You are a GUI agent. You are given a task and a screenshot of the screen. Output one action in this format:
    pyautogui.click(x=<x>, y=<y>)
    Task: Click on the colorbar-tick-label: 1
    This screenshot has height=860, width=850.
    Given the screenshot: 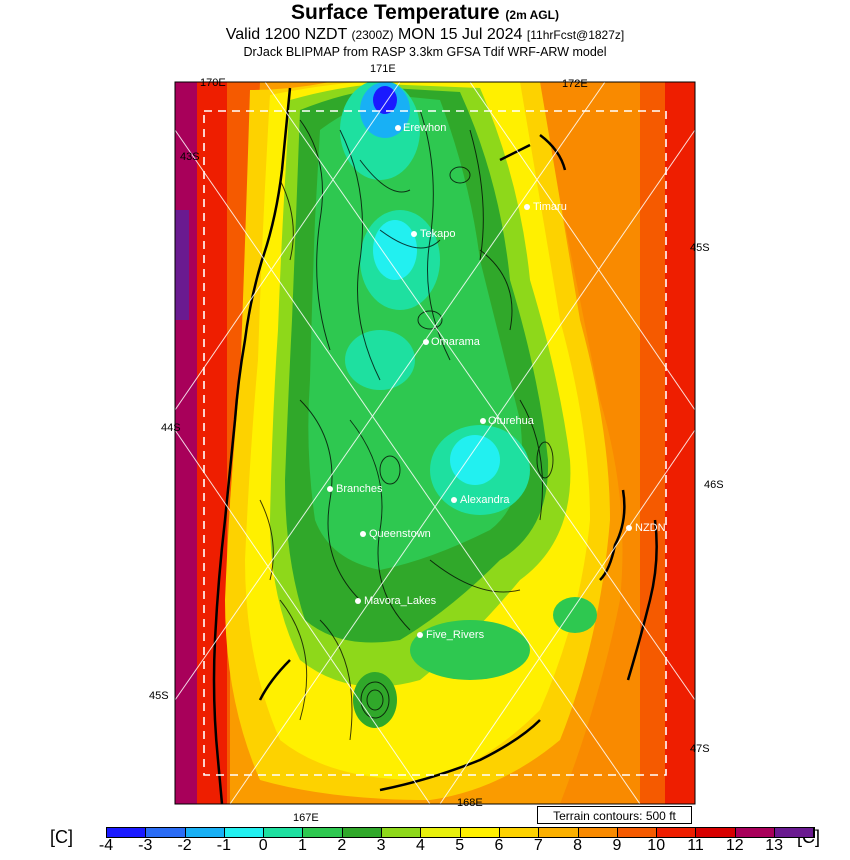 What is the action you would take?
    pyautogui.click(x=302, y=845)
    